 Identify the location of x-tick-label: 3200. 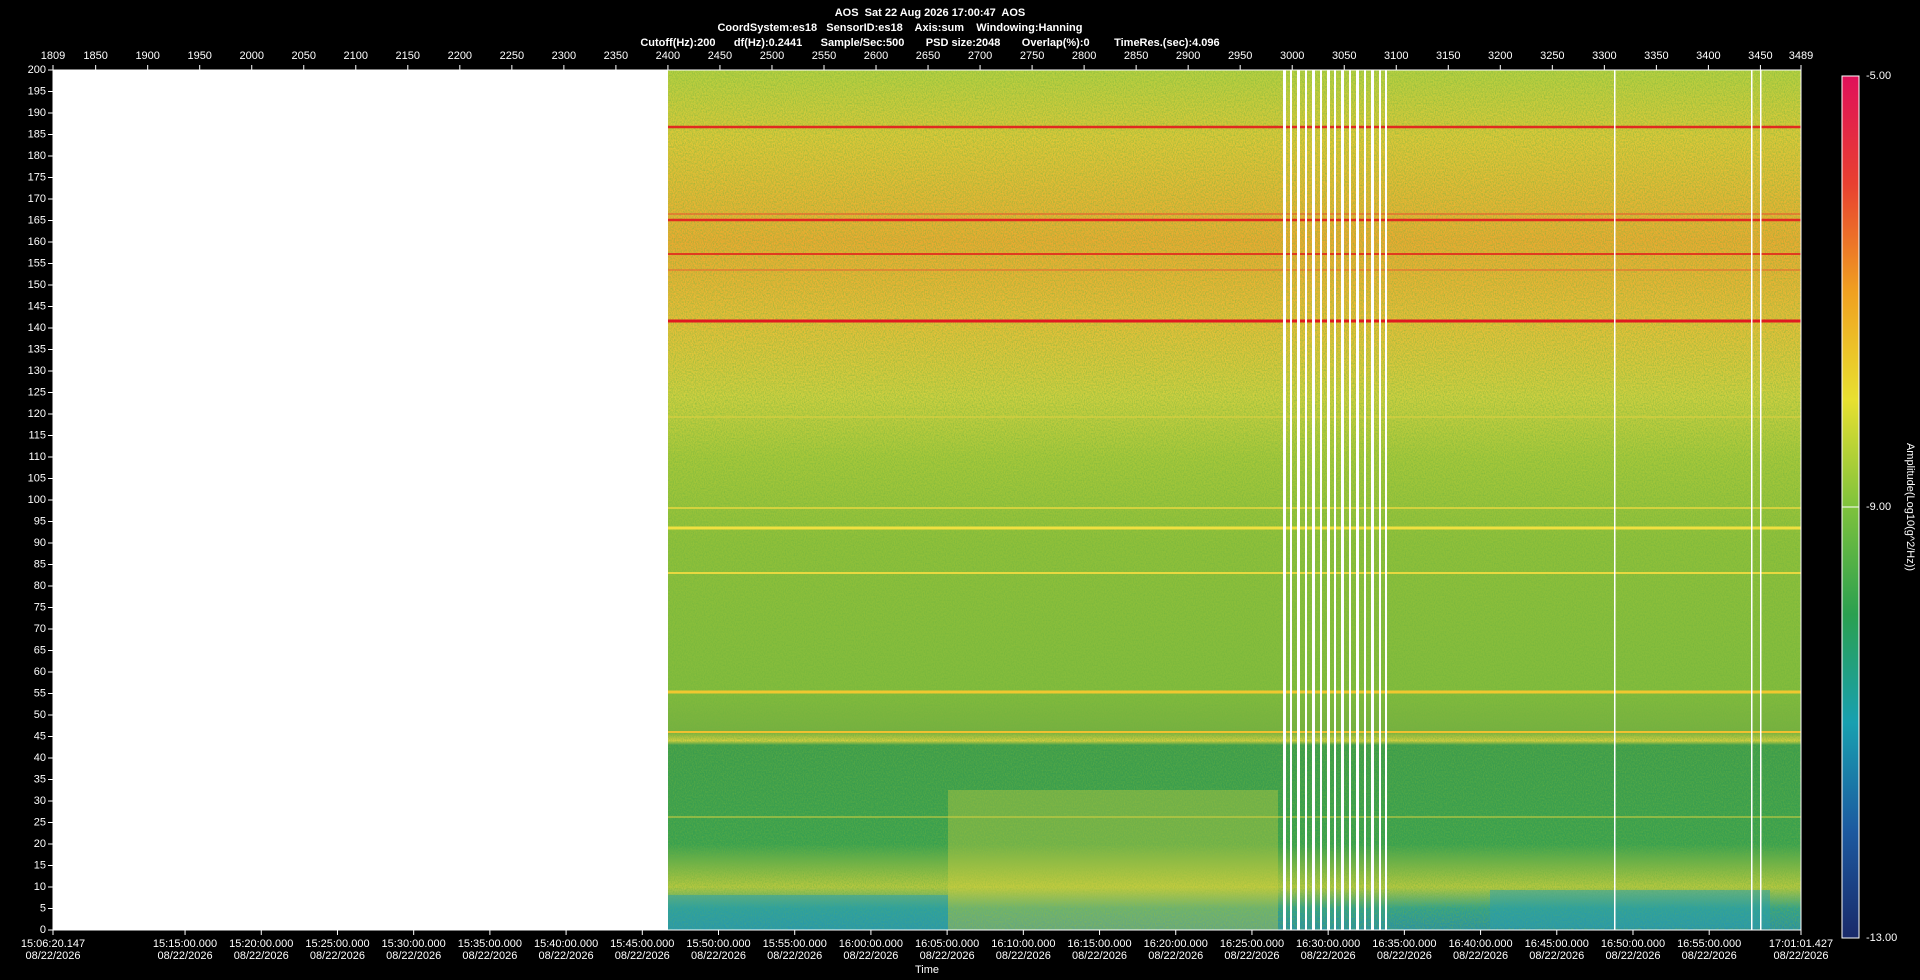
(1500, 56).